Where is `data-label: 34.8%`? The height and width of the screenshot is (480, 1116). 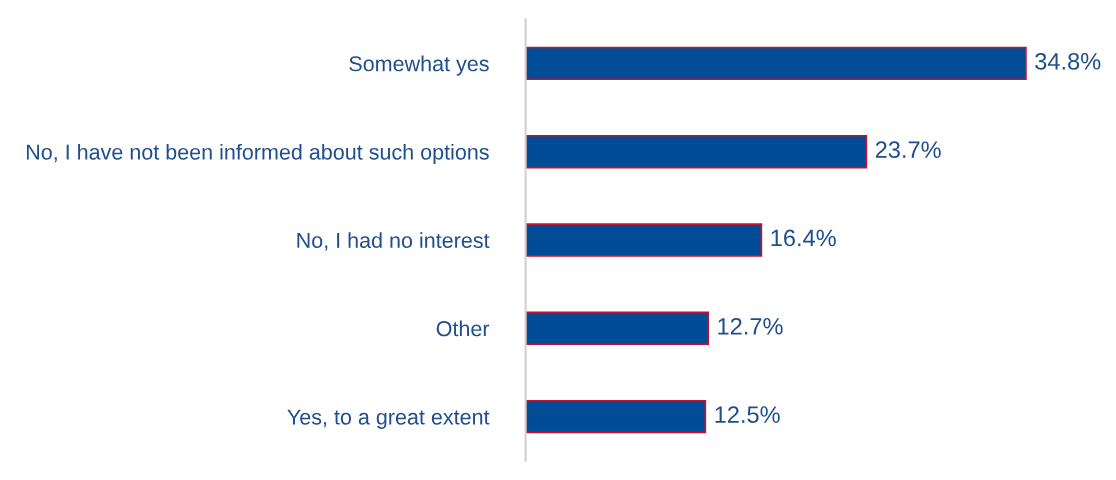 data-label: 34.8% is located at coordinates (1068, 61).